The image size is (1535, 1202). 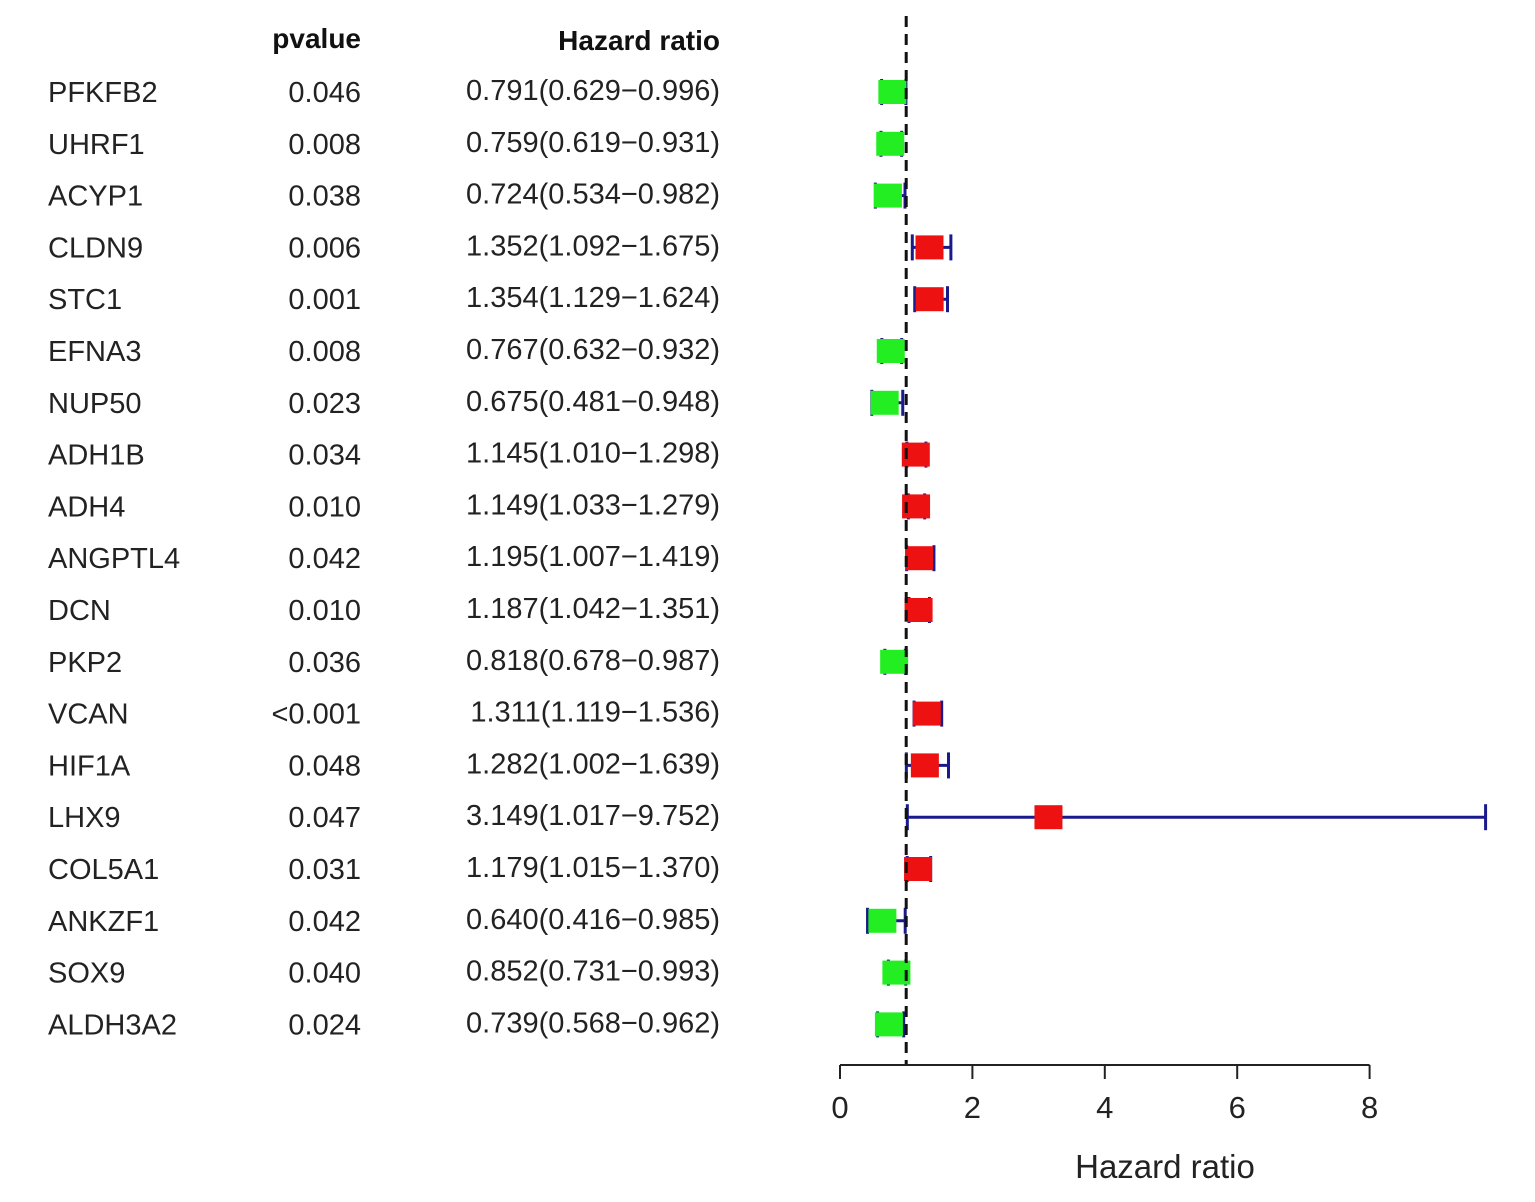 I want to click on gene-label: LHX9, so click(x=84, y=818).